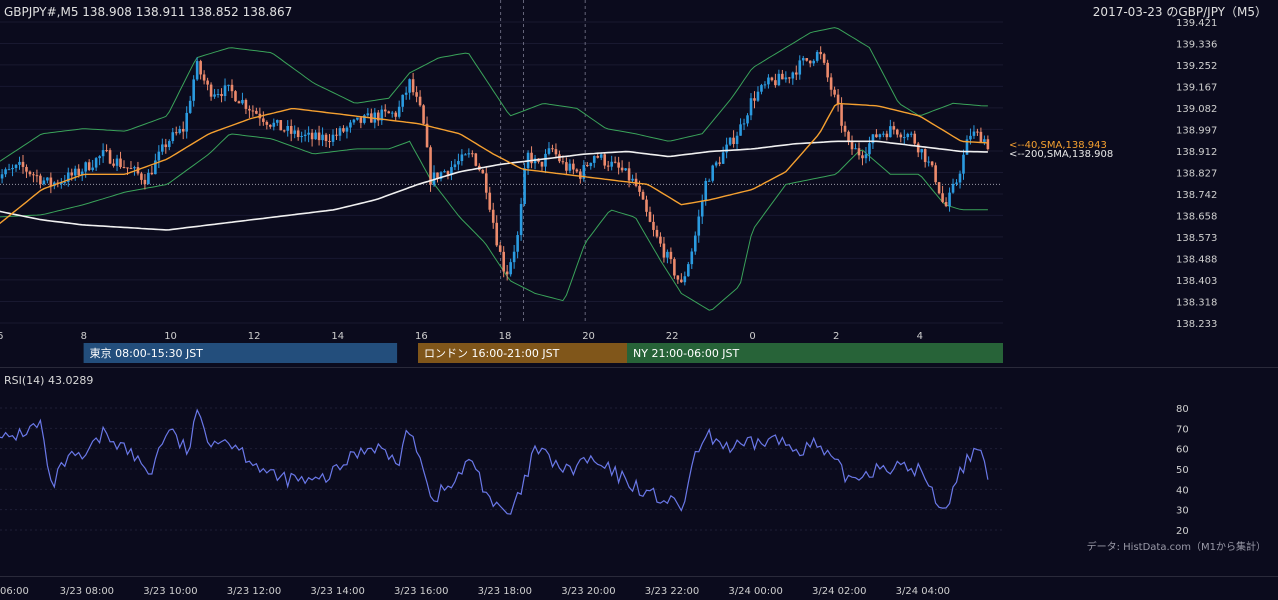 The height and width of the screenshot is (600, 1278). I want to click on sma200-label: <--200,SMA,138.908, so click(1061, 154).